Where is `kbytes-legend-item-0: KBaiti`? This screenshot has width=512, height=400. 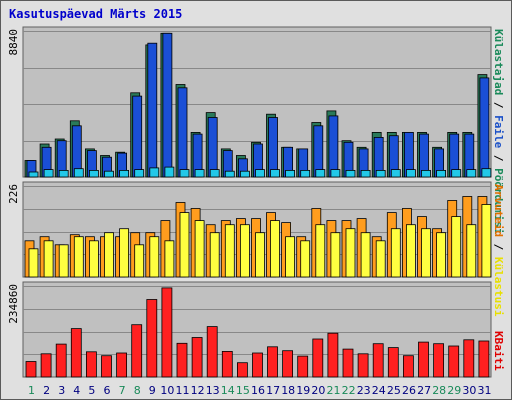 kbytes-legend-item-0: KBaiti is located at coordinates (498, 351).